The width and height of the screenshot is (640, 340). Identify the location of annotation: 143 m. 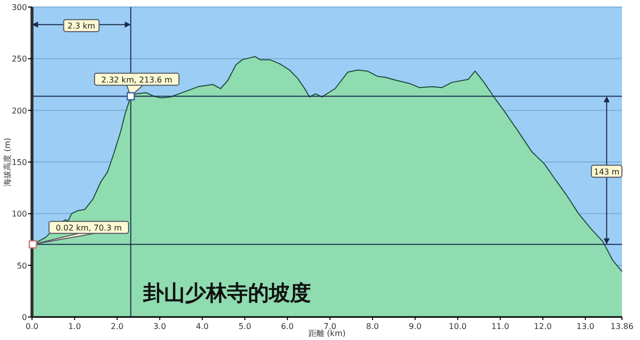
(607, 171).